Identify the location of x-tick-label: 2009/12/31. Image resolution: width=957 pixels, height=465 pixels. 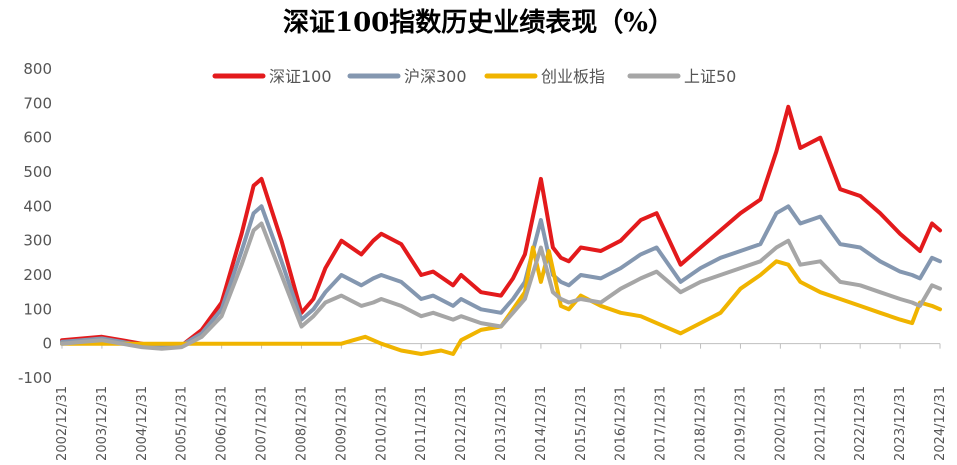
(341, 423).